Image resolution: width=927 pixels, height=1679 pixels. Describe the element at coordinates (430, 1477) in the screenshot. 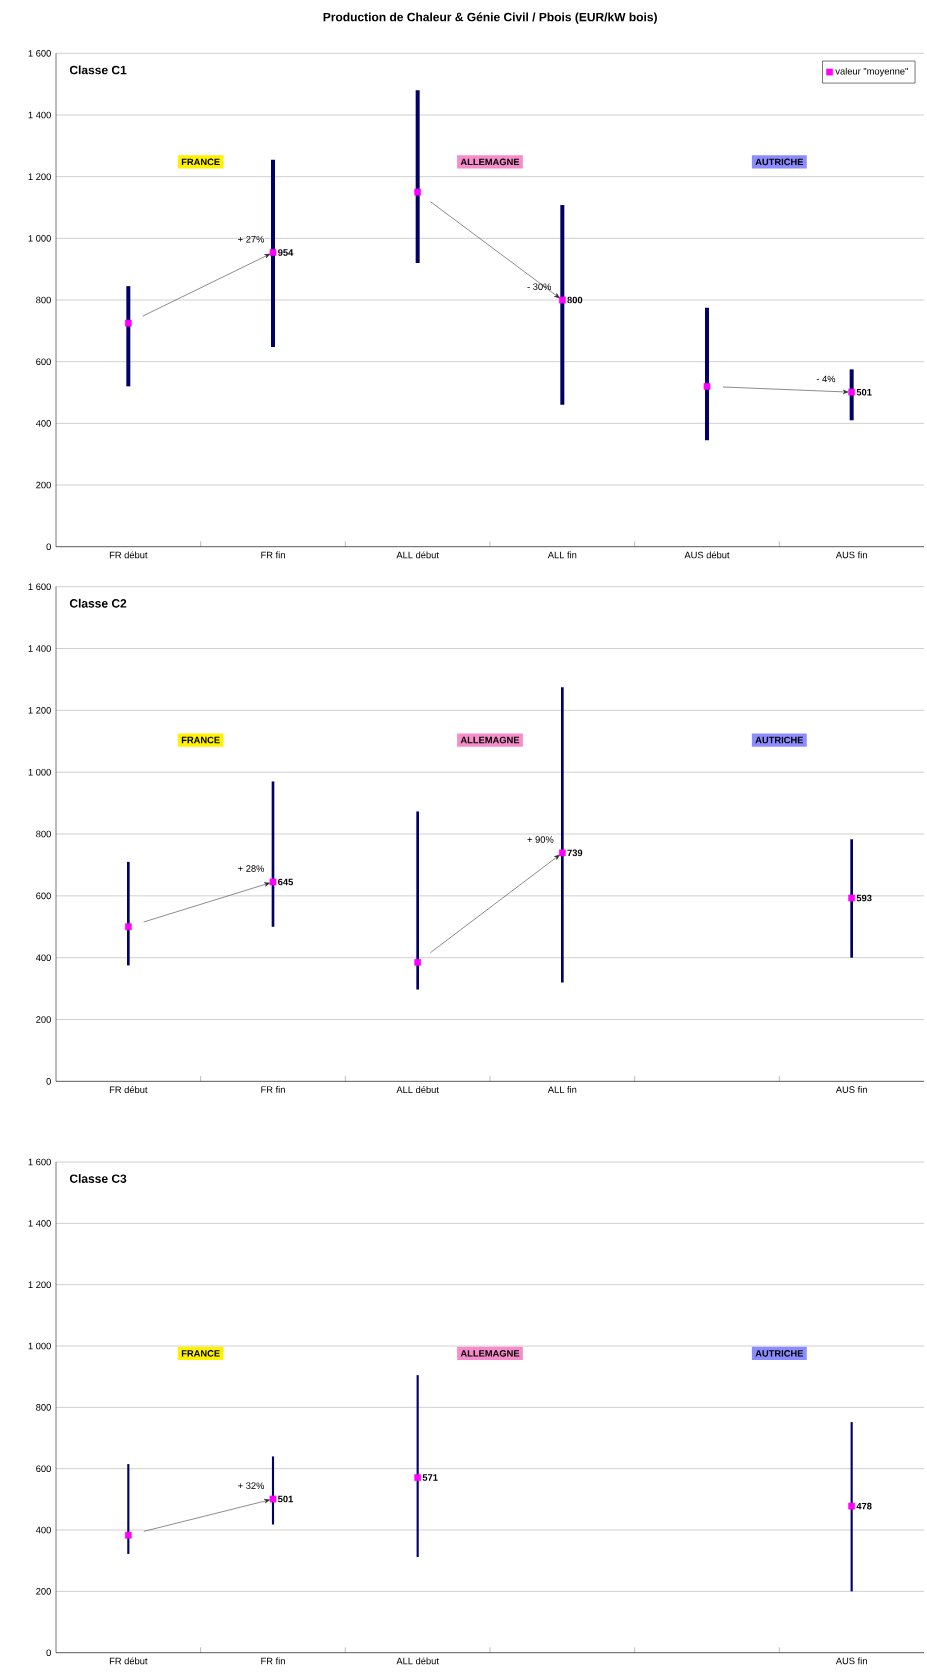

I see `data-label: 571` at that location.